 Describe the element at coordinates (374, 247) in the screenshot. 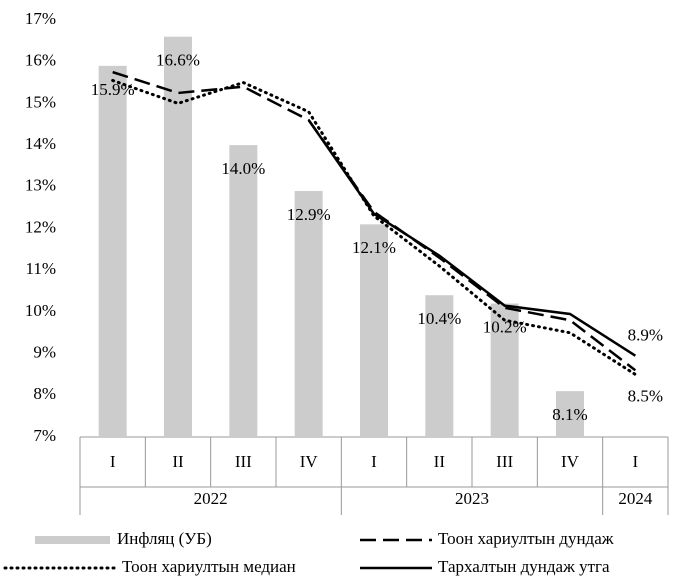

I see `data-label: 12.1%` at that location.